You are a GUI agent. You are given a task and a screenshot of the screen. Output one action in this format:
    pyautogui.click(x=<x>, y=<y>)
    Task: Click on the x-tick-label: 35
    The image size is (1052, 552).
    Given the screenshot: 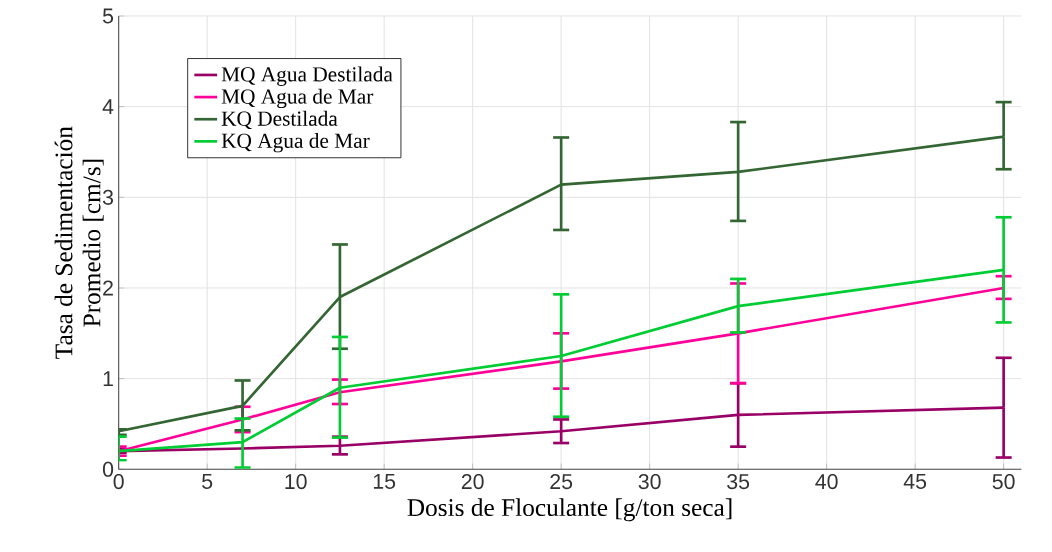 What is the action you would take?
    pyautogui.click(x=738, y=482)
    